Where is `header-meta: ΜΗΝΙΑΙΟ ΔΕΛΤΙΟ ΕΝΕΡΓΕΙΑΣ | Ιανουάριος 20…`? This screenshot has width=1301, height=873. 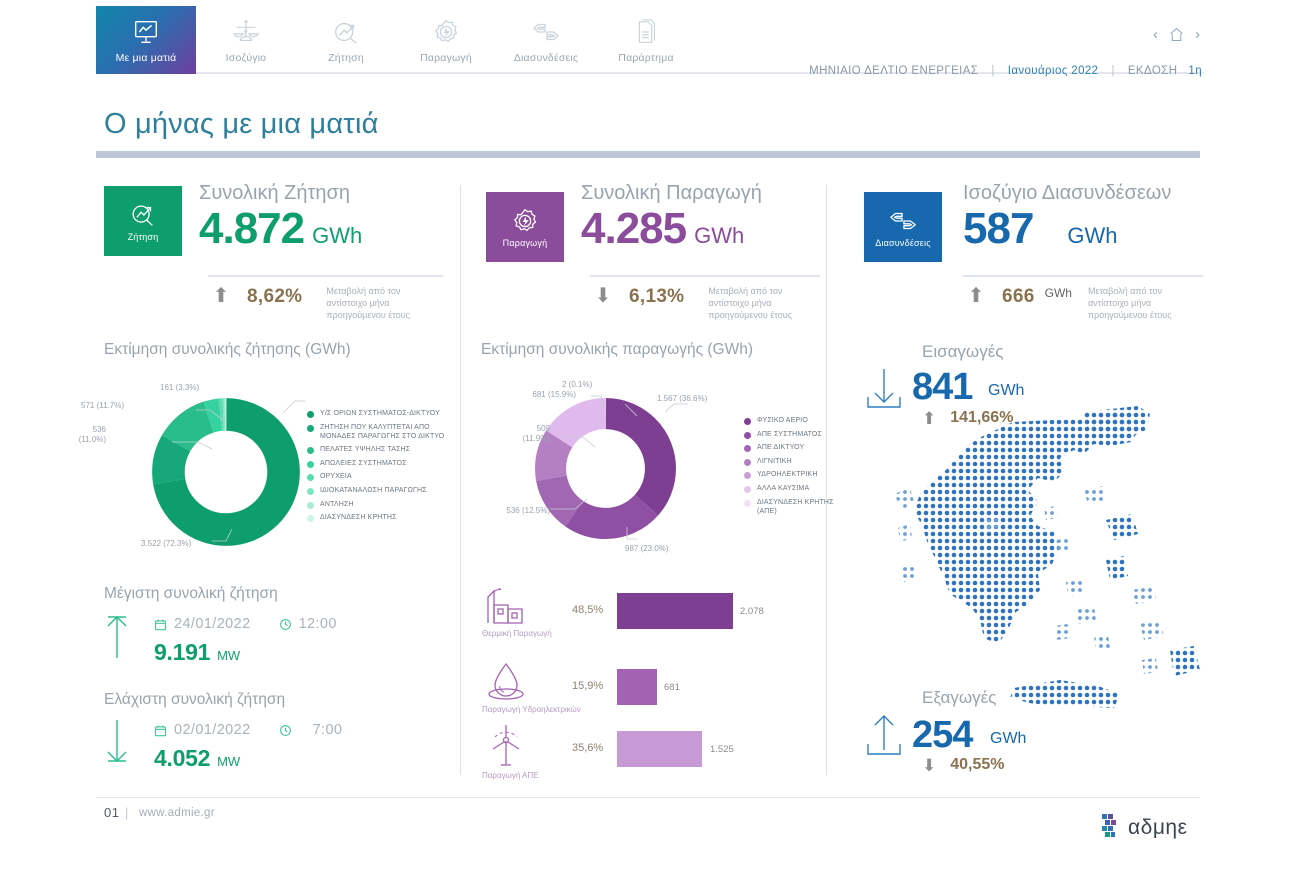 header-meta: ΜΗΝΙΑΙΟ ΔΕΛΤΙΟ ΕΝΕΡΓΕΙΑΣ | Ιανουάριος 20… is located at coordinates (1005, 71).